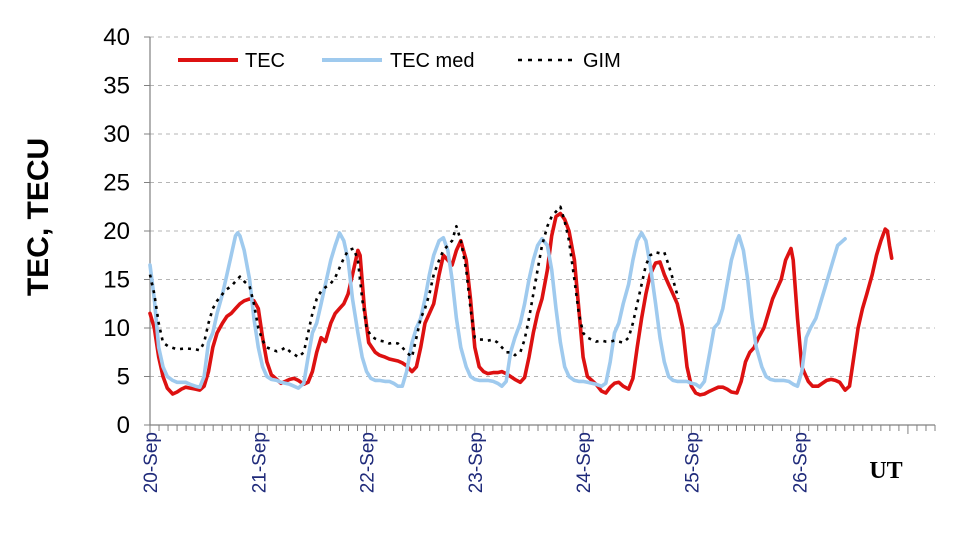 This screenshot has height=533, width=955. I want to click on x-tick-label: 20-Sep, so click(151, 462).